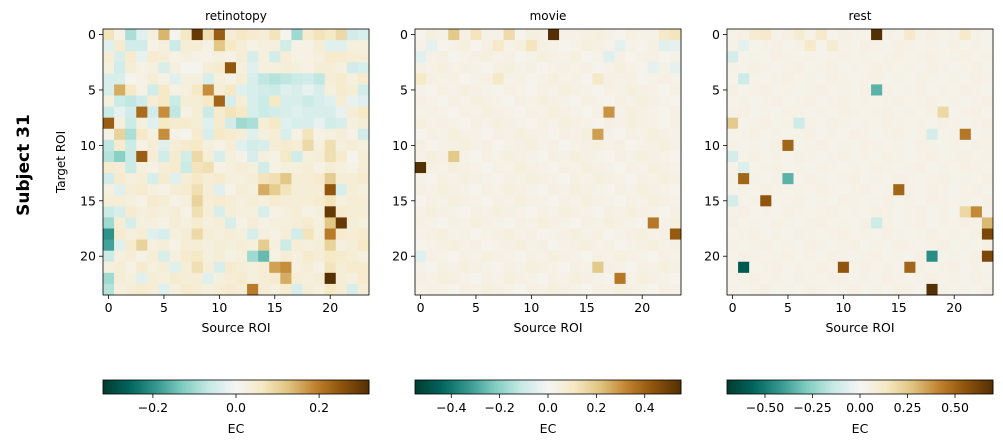 The height and width of the screenshot is (447, 1003). What do you see at coordinates (955, 407) in the screenshot?
I see `colorbar-tick-label: 0.50` at bounding box center [955, 407].